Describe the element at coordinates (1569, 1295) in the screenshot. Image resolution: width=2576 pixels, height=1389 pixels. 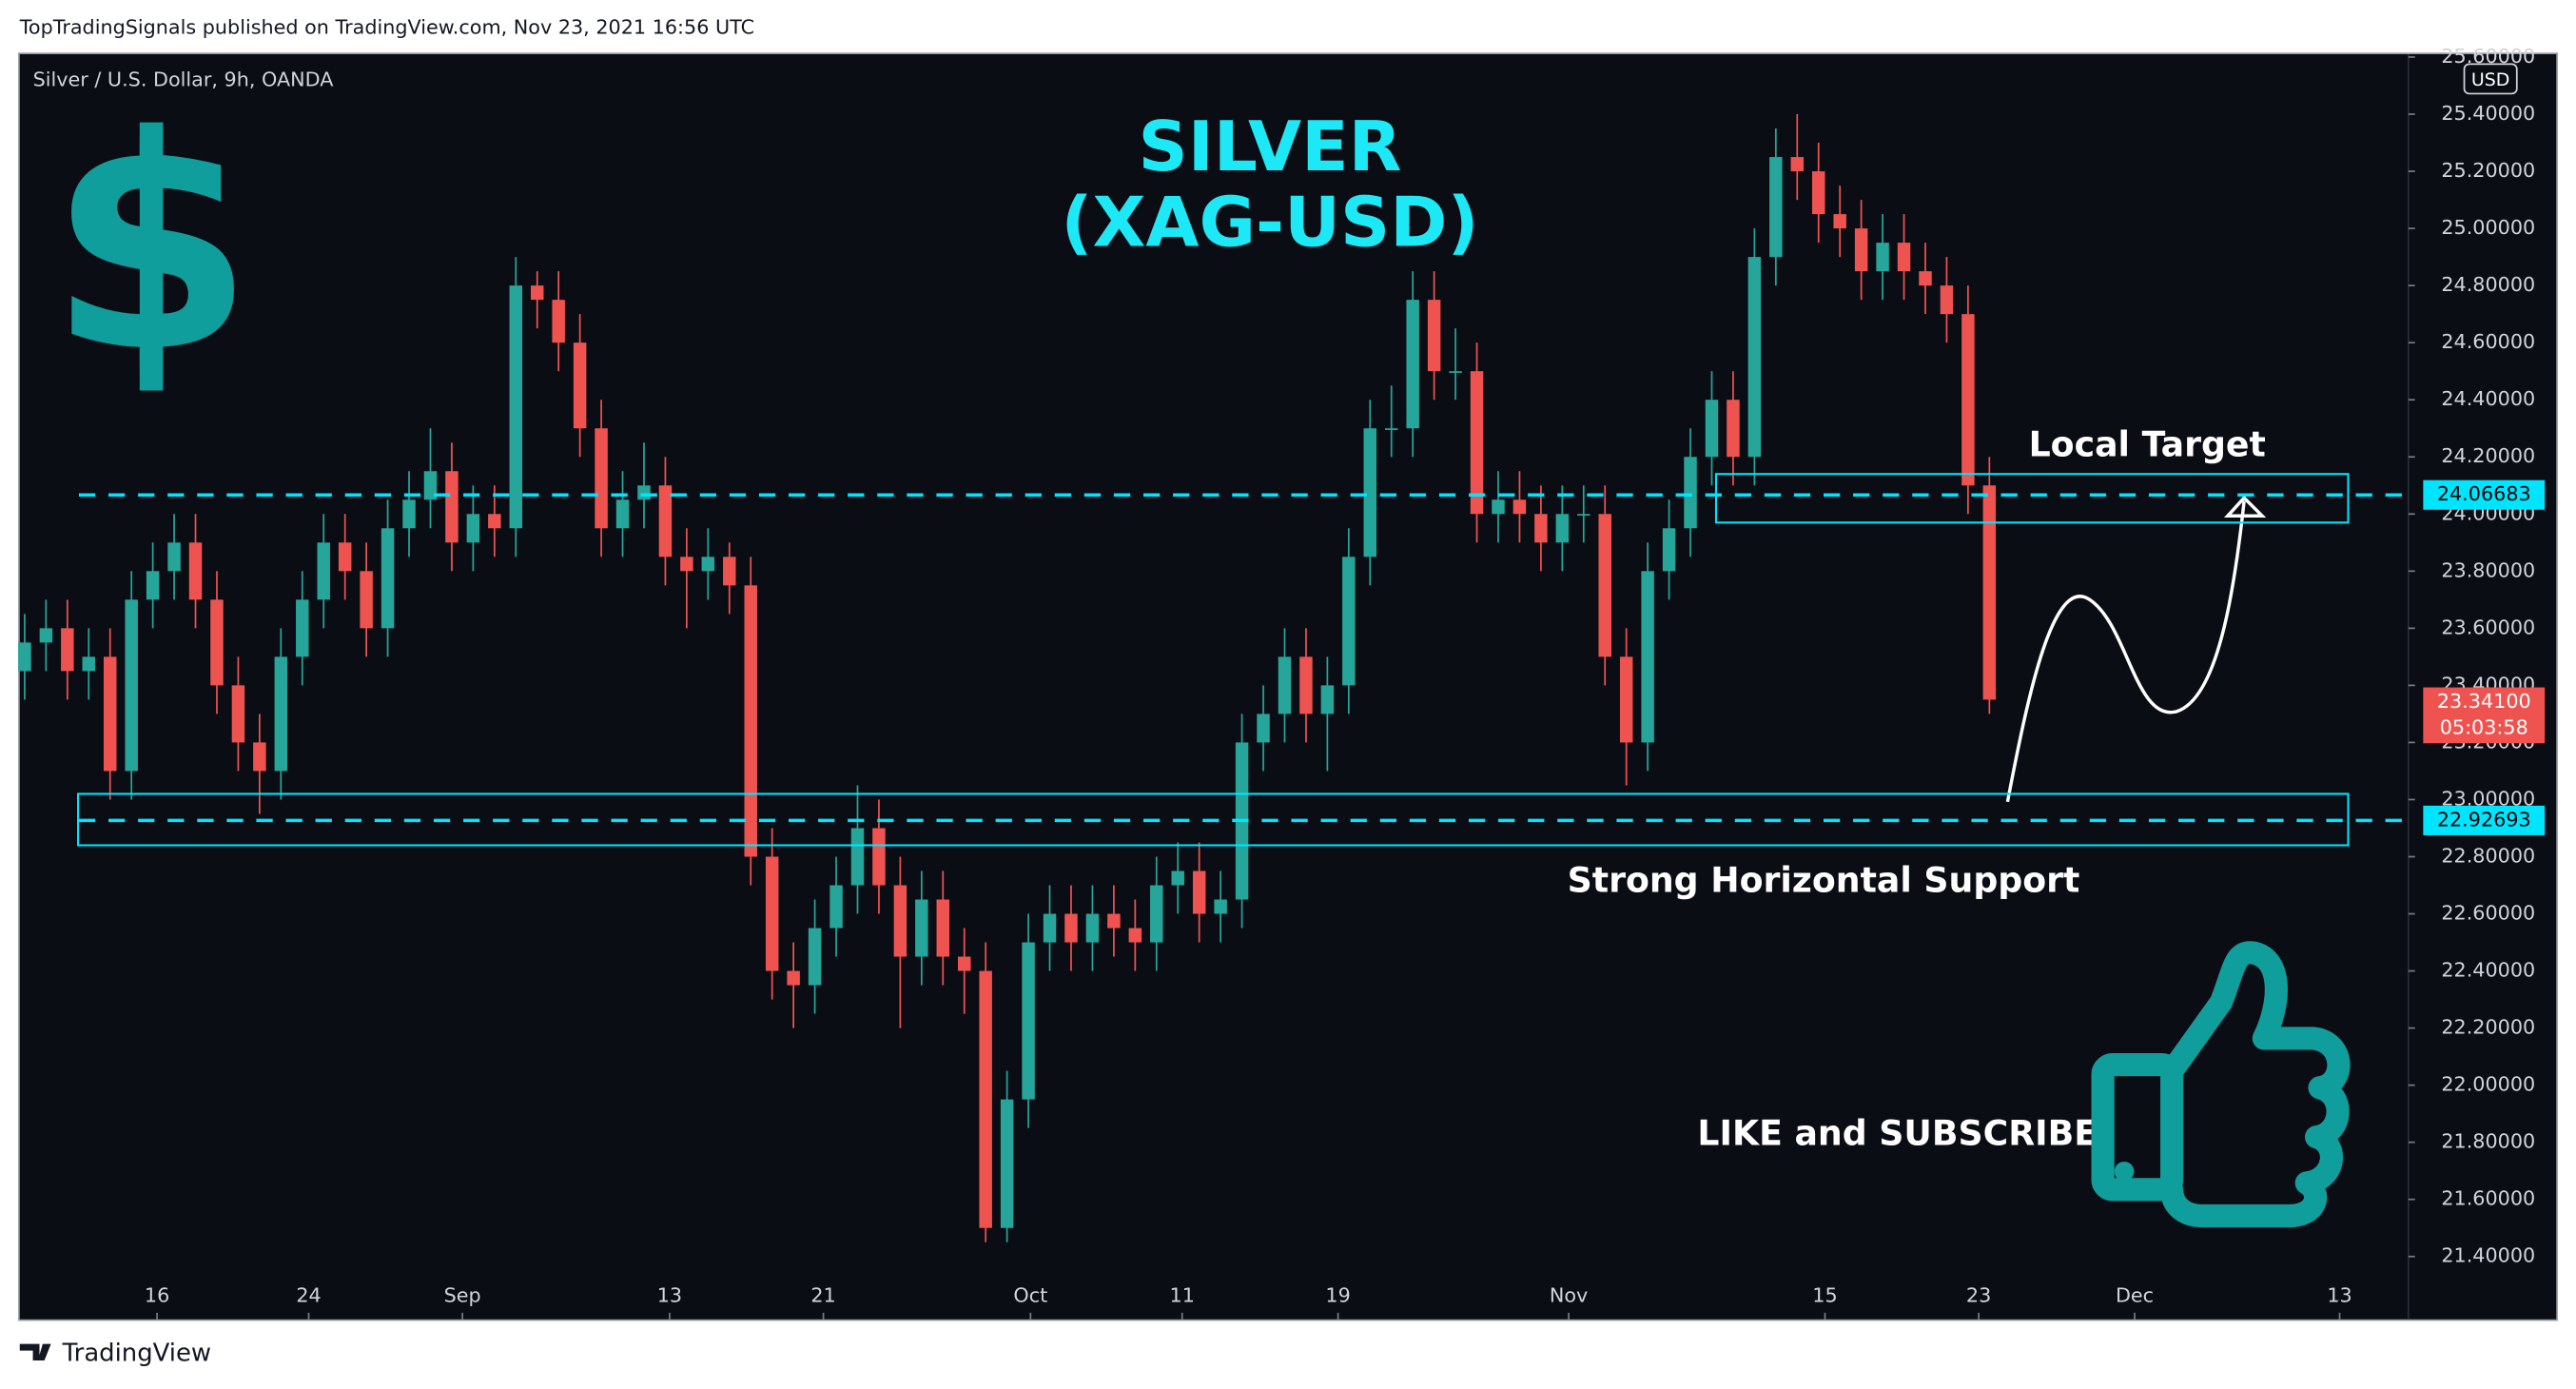
I see `x-tick-label: Nov` at that location.